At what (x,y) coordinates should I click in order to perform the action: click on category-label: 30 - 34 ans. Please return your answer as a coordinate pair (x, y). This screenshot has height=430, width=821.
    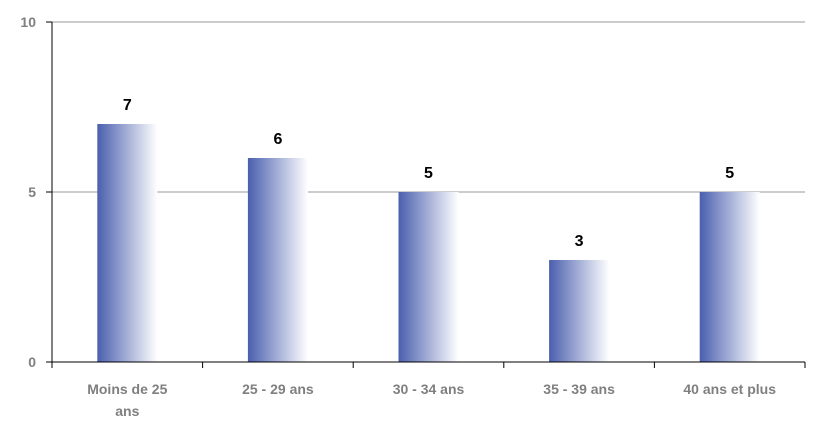
    Looking at the image, I should click on (429, 389).